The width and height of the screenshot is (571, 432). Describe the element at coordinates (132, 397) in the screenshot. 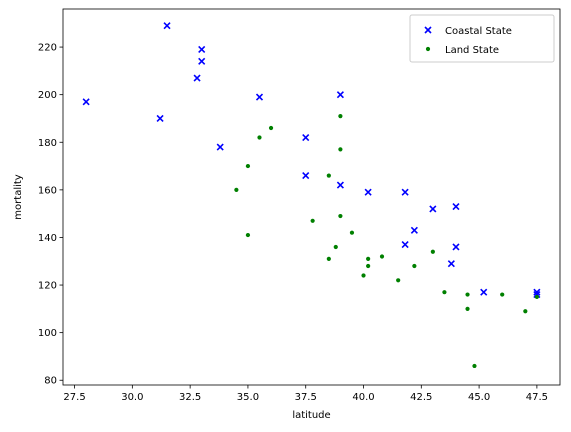

I see `x-tick-label: 30.0` at that location.